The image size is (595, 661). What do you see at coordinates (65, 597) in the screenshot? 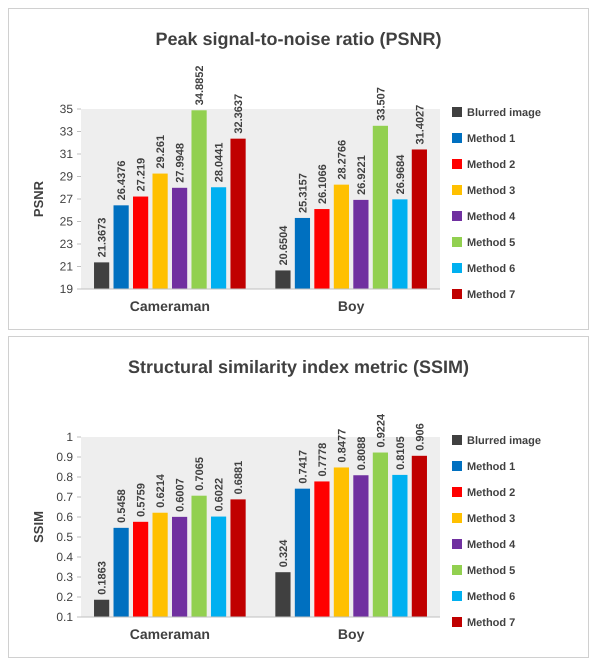
I see `y-tick-label: 0.2` at bounding box center [65, 597].